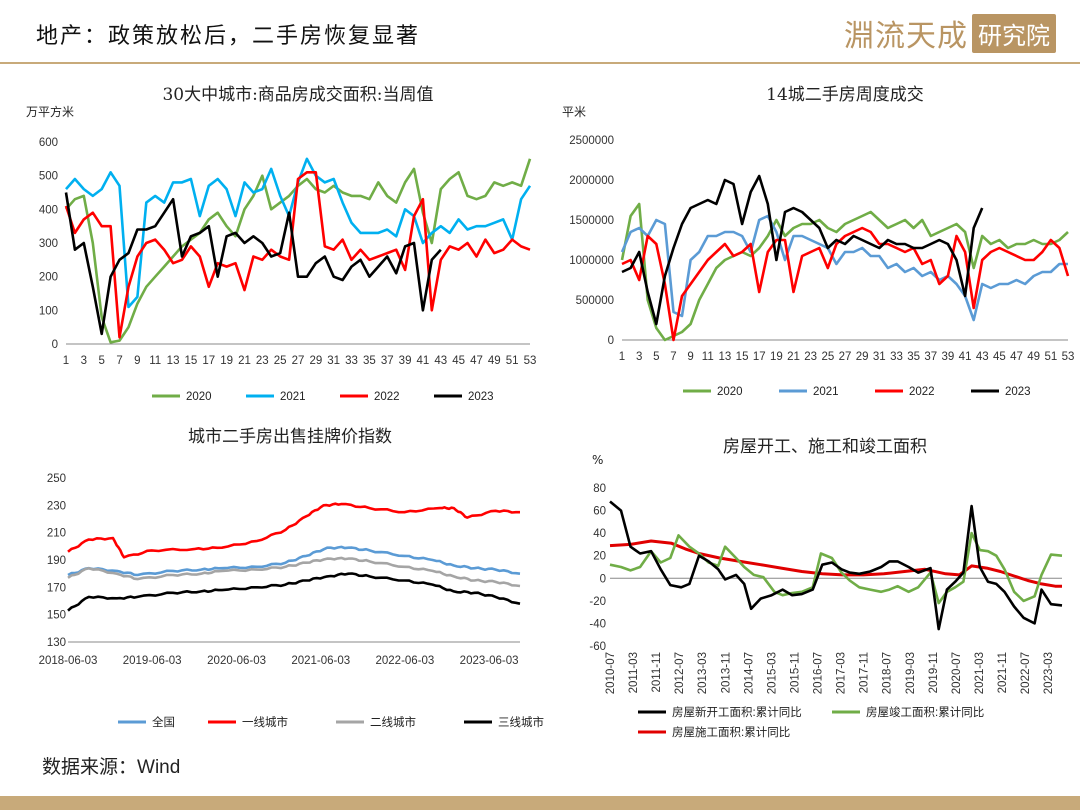  Describe the element at coordinates (294, 592) in the screenshot. I see `series-line-三线城市` at that location.